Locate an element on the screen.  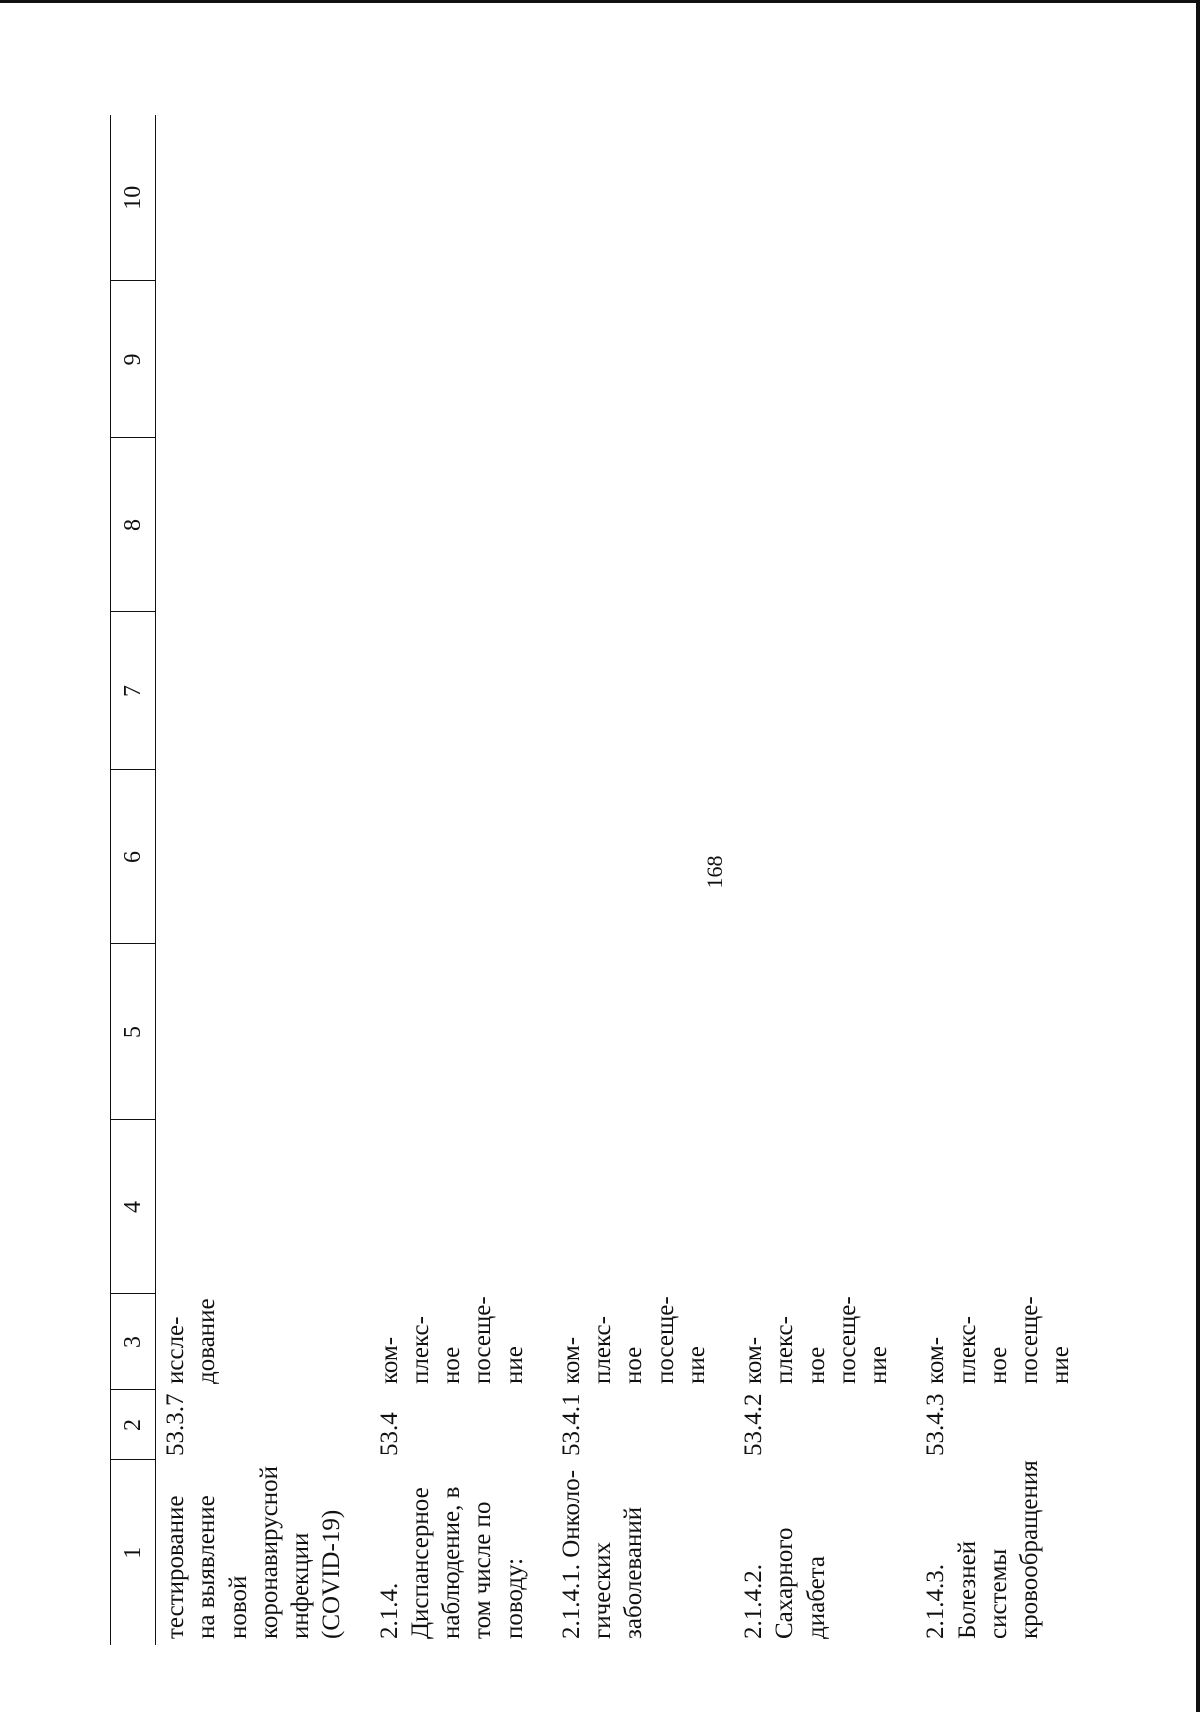
row-name: 2.1.4.3. Болезней системы кровообращения is located at coordinates (982, 1549).